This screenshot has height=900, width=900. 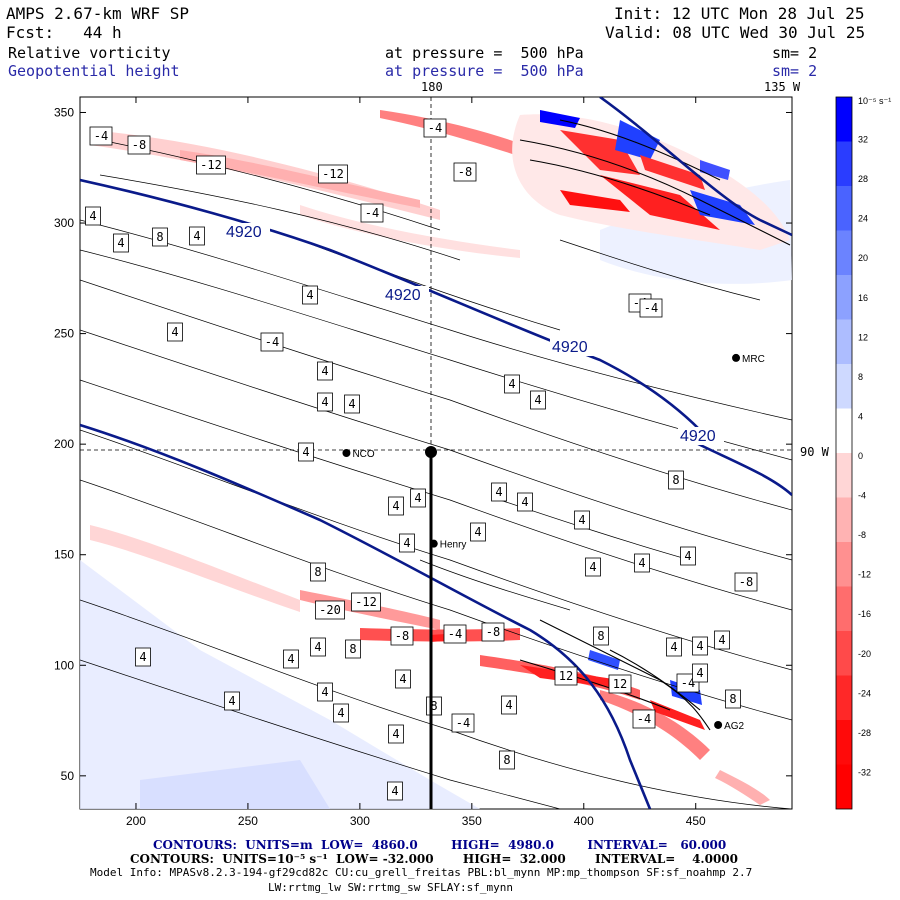 What do you see at coordinates (863, 219) in the screenshot?
I see `colorbar-label: 24` at bounding box center [863, 219].